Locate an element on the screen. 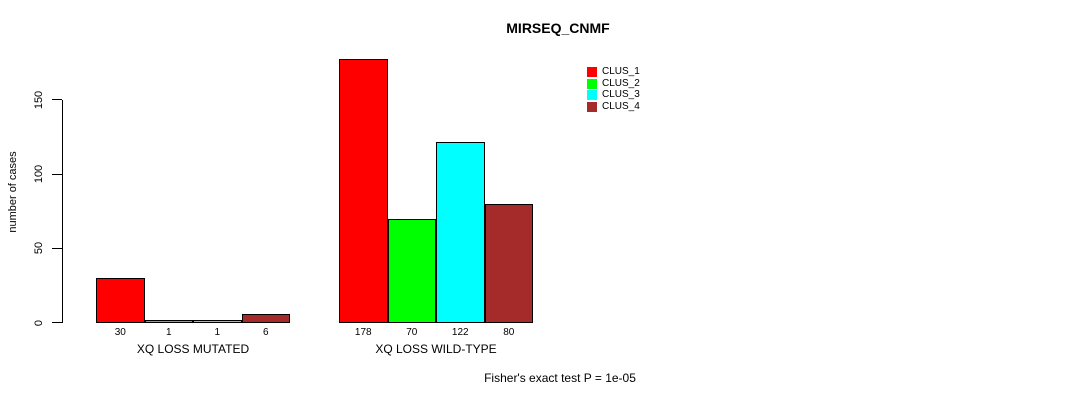 Image resolution: width=1090 pixels, height=400 pixels. legend-item: CLUS_1 is located at coordinates (613, 72).